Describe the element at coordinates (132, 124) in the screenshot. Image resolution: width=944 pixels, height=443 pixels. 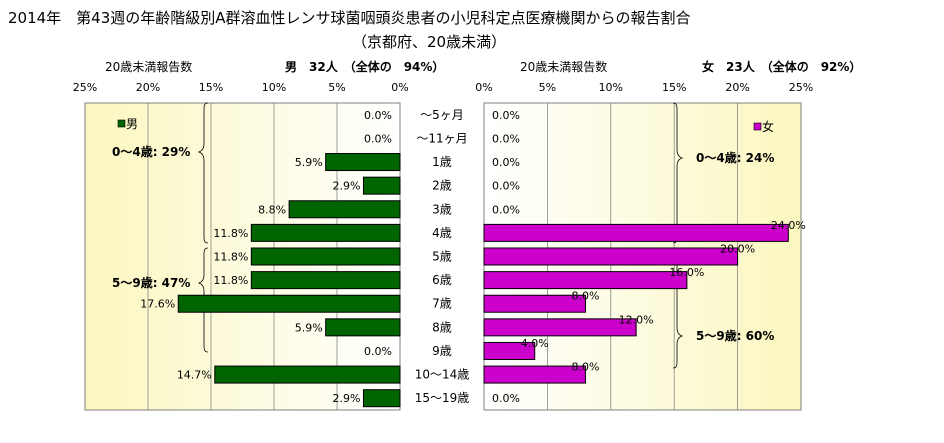
I see `male-legend-label: 男` at that location.